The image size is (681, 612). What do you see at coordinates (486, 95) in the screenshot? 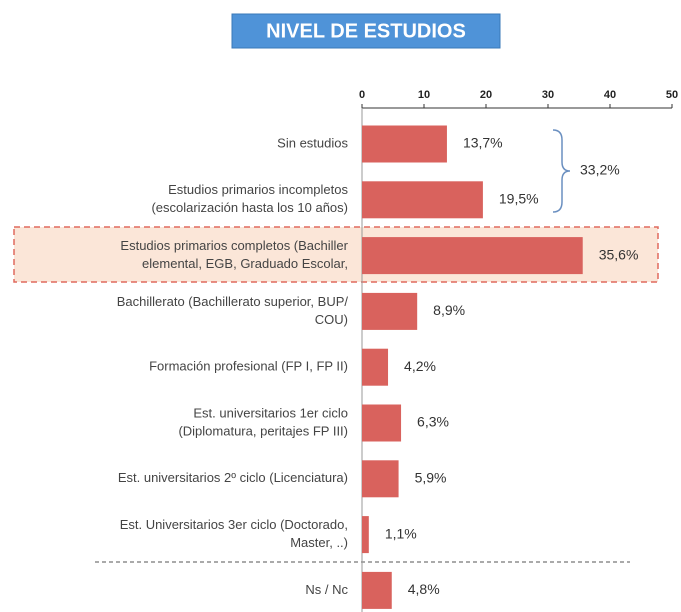
I see `x-tick-label: 20` at bounding box center [486, 95].